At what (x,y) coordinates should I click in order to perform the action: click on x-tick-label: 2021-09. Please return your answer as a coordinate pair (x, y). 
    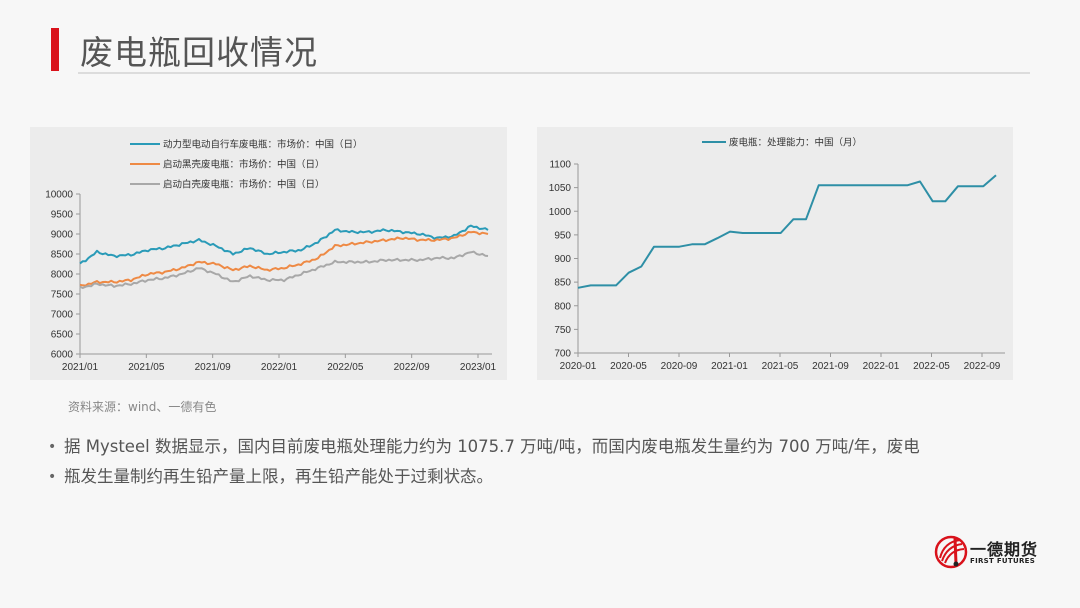
    Looking at the image, I should click on (830, 366).